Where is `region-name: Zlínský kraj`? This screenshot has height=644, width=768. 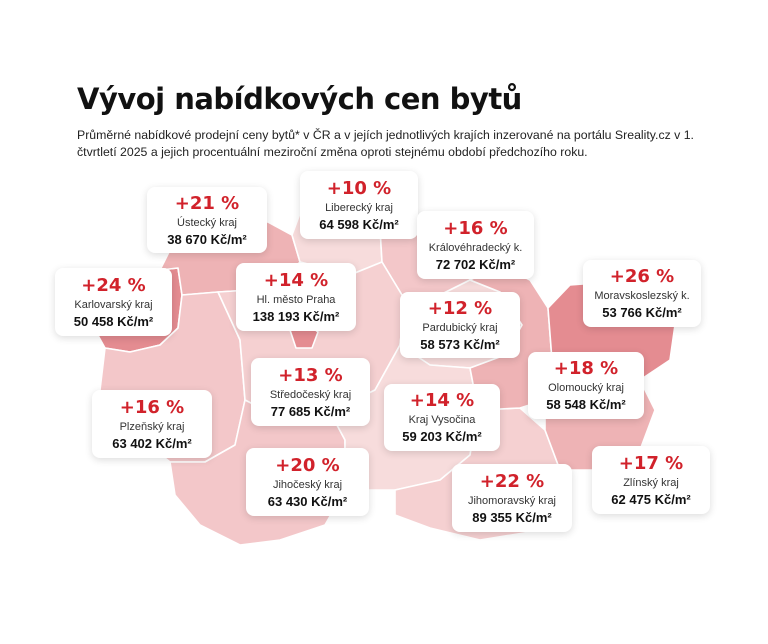 region-name: Zlínský kraj is located at coordinates (651, 482).